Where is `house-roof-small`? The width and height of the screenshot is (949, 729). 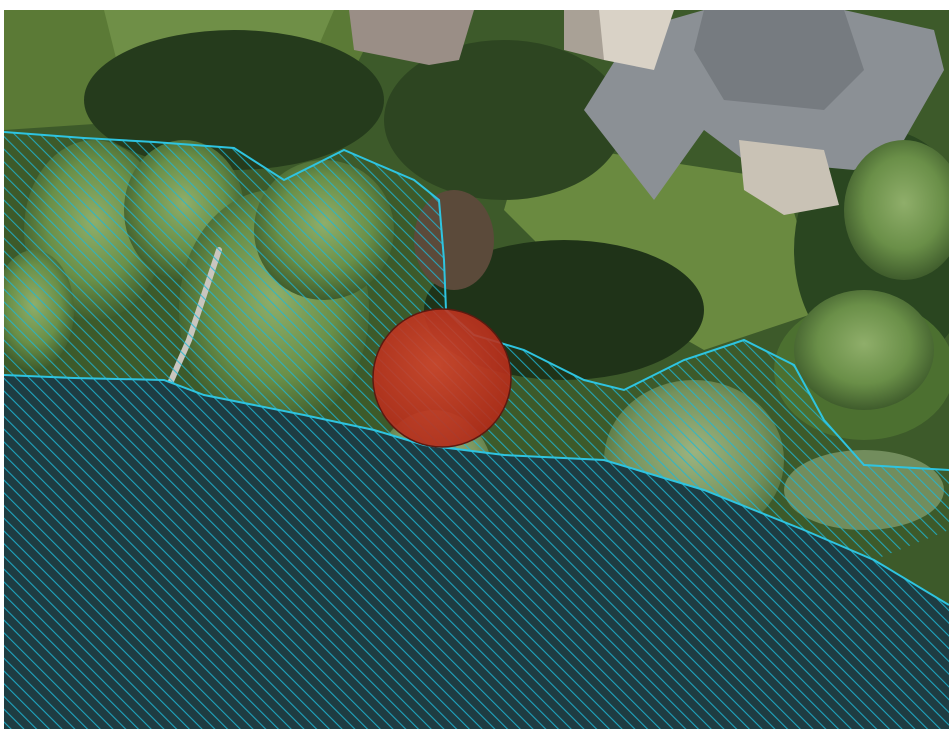 house-roof-small is located at coordinates (411, 37).